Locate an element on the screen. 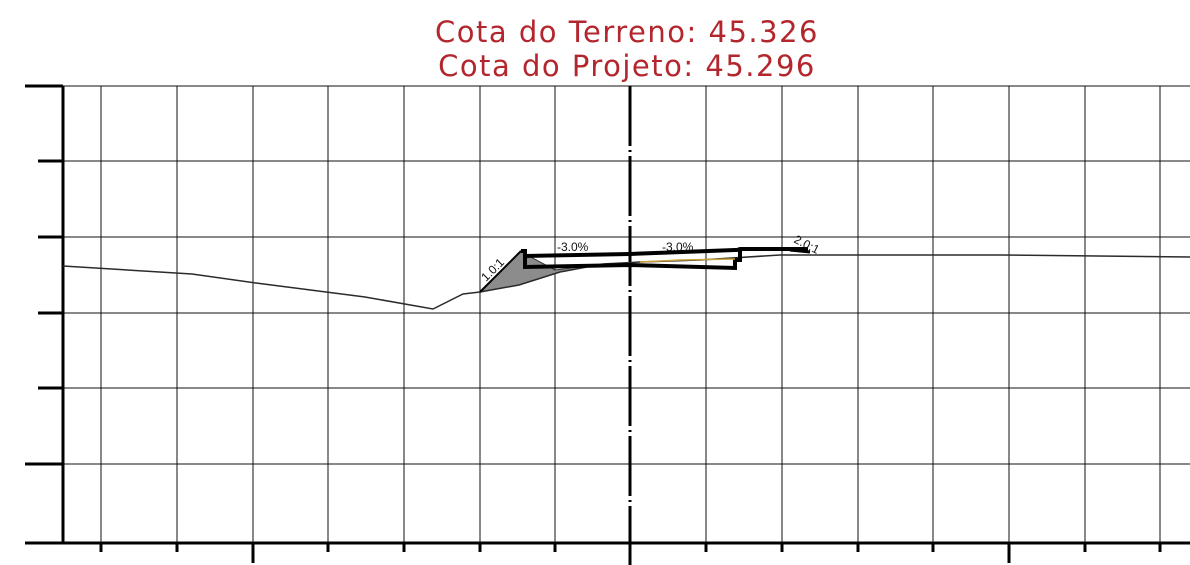 The height and width of the screenshot is (565, 1190). right-slope-ratio-label: 2.0:1 is located at coordinates (807, 244).